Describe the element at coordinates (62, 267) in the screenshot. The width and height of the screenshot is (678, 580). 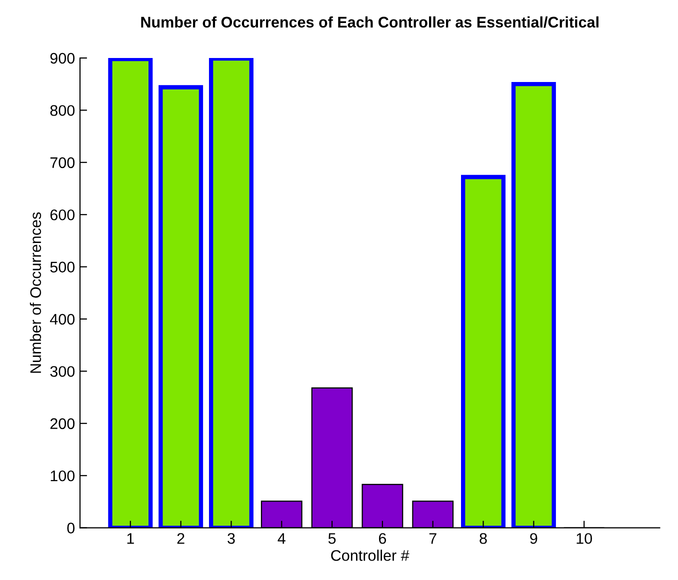
I see `y-tick-label: 500` at that location.